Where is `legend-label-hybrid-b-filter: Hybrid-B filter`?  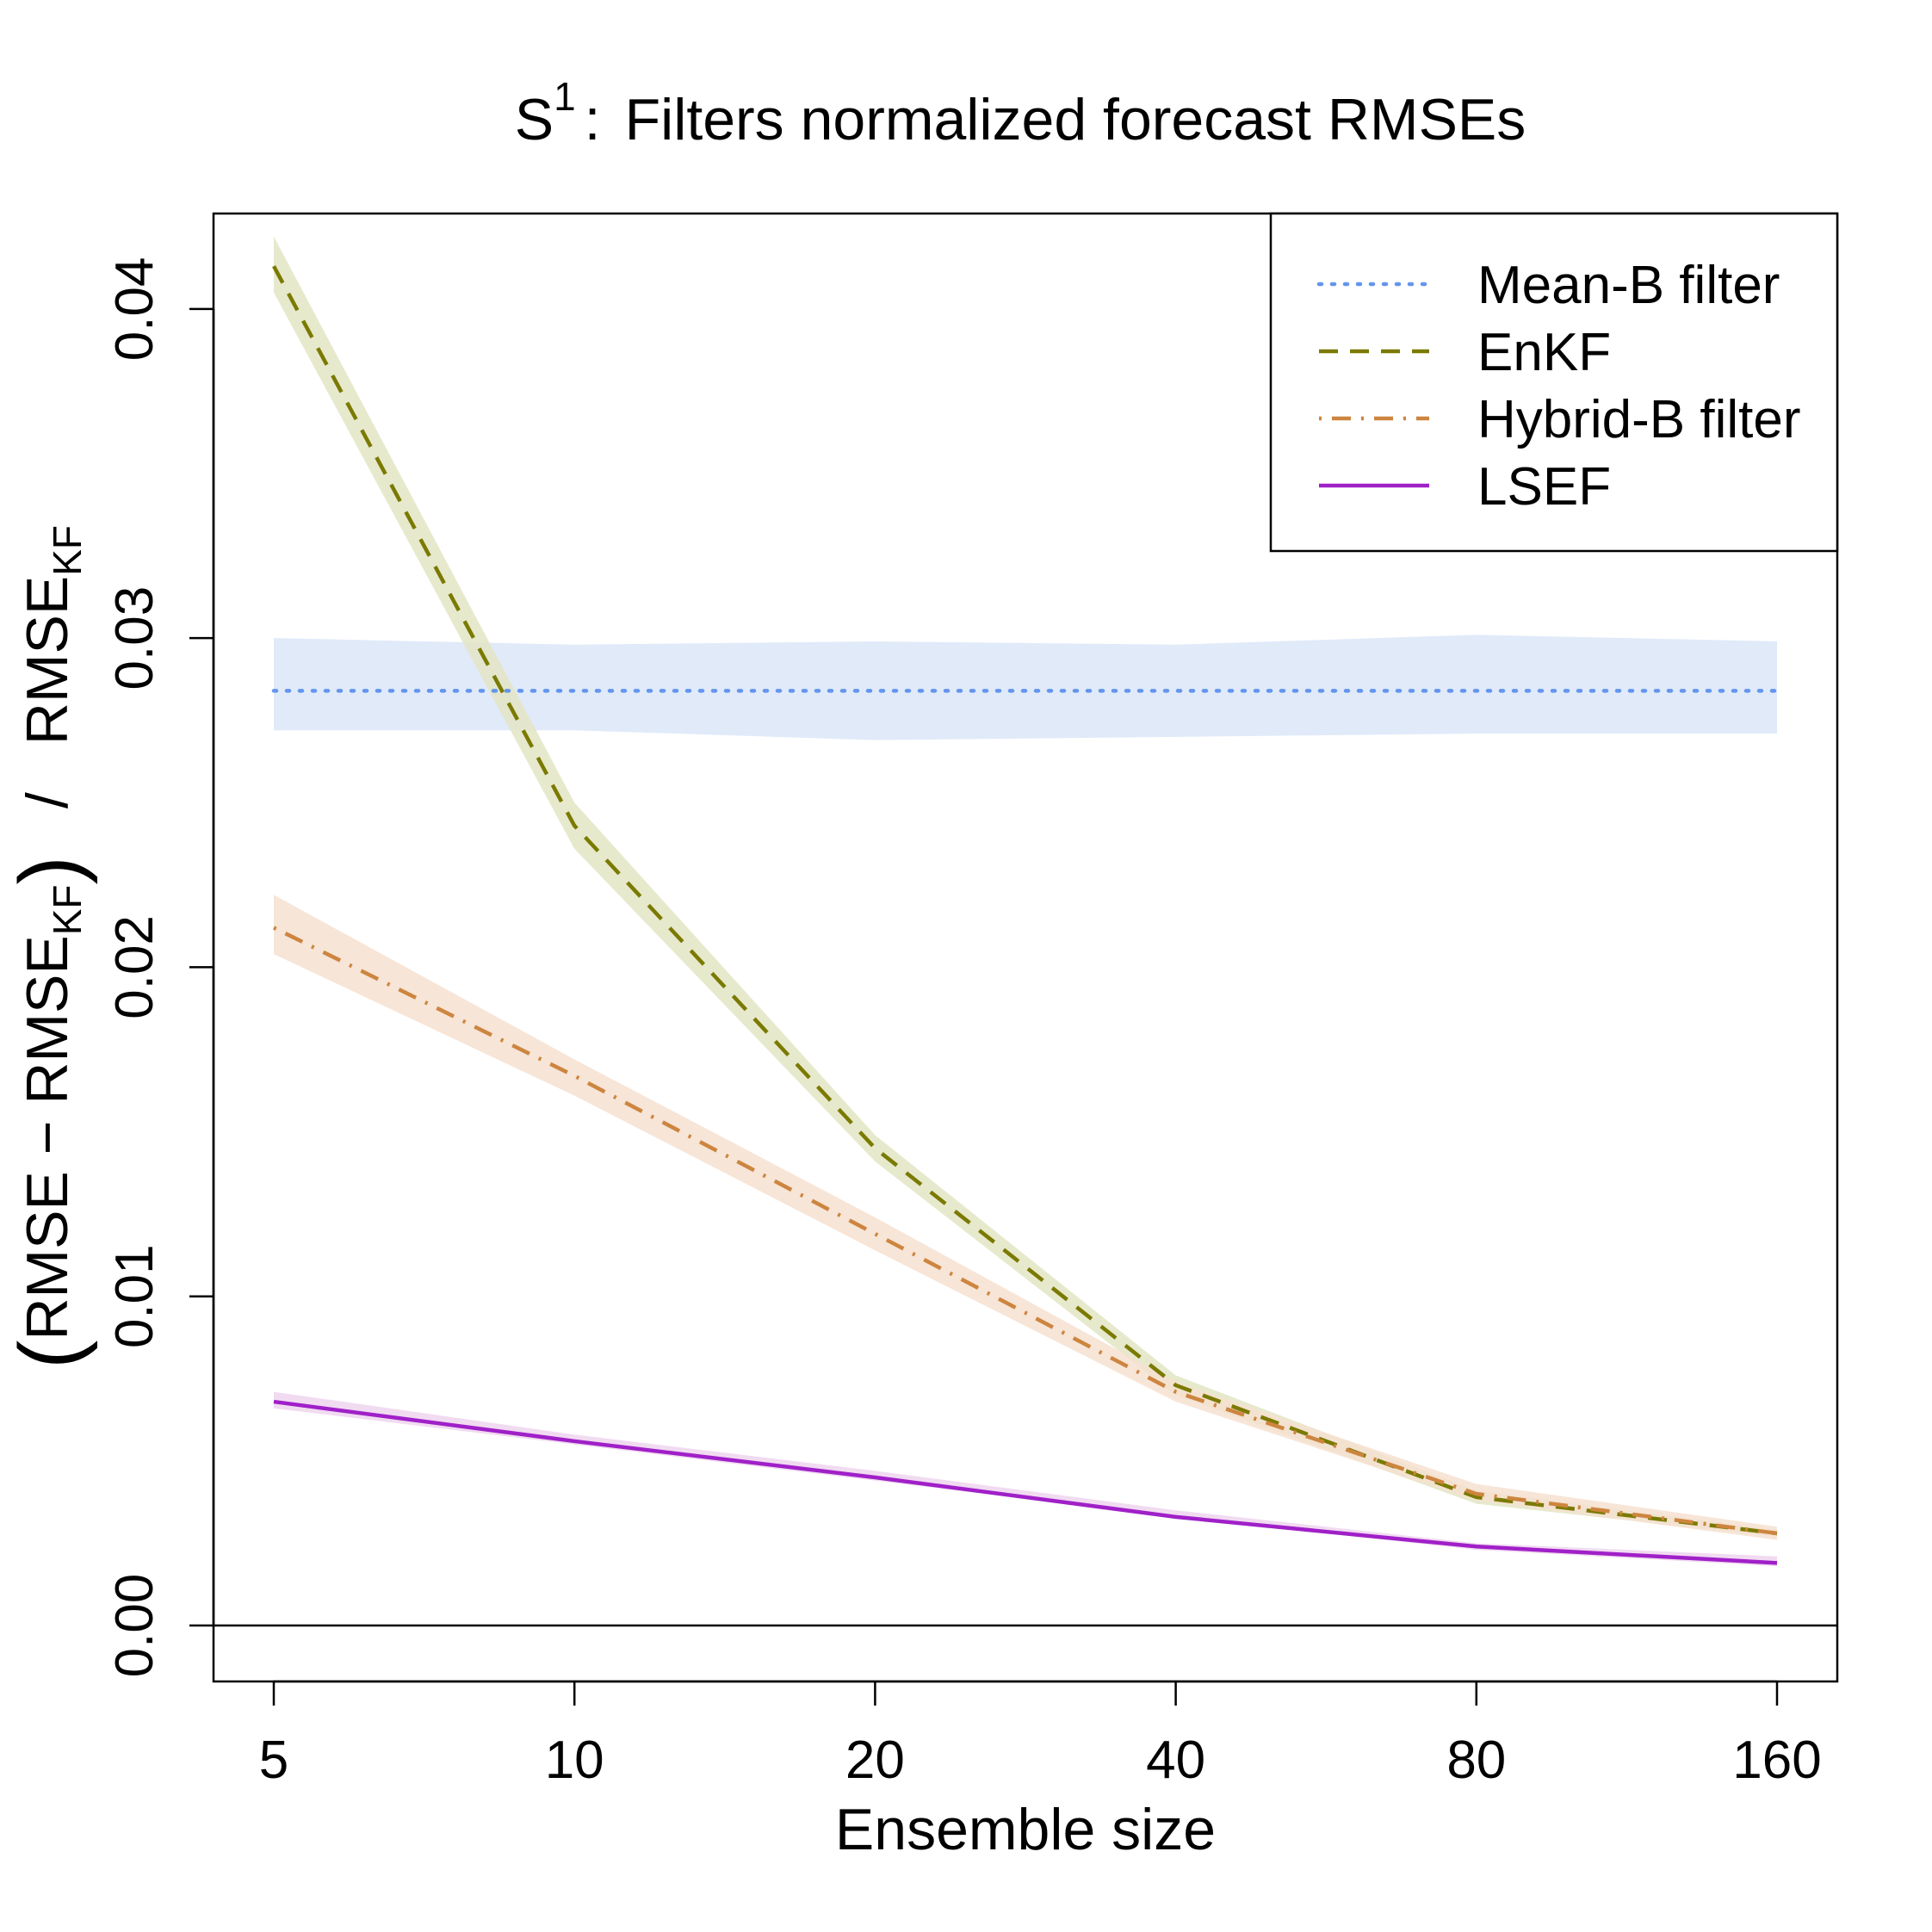 legend-label-hybrid-b-filter: Hybrid-B filter is located at coordinates (1639, 419).